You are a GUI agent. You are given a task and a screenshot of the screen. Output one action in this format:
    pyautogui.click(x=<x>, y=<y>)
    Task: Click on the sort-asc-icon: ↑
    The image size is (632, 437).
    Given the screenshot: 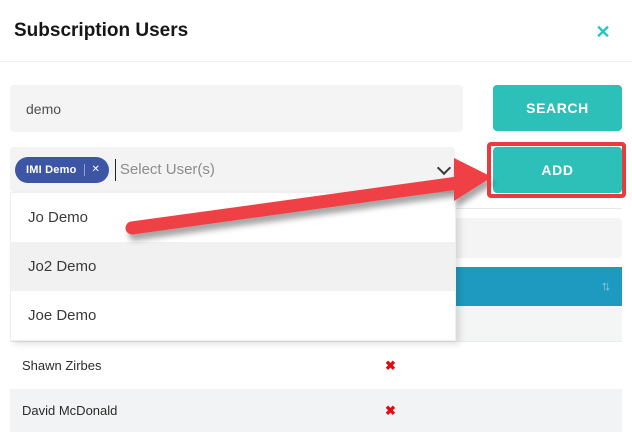 What is the action you would take?
    pyautogui.click(x=604, y=285)
    